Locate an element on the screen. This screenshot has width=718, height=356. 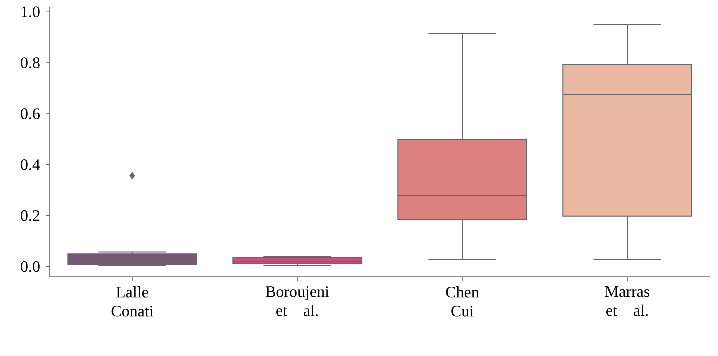
x-tick-label: Lalle Conati is located at coordinates (133, 301).